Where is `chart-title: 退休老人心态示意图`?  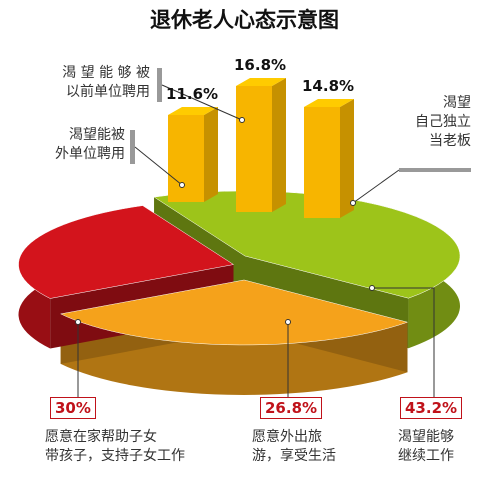 chart-title: 退休老人心态示意图 is located at coordinates (244, 20).